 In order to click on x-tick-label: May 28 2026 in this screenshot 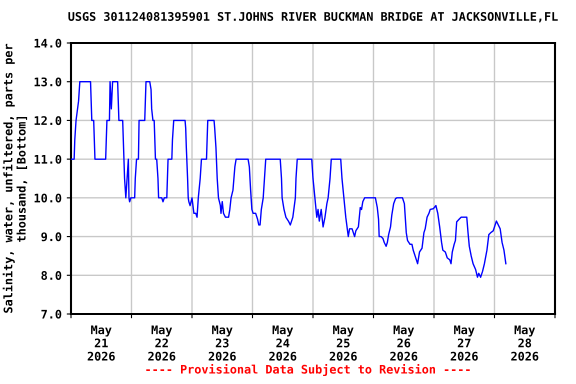, I will do `click(524, 343)`.